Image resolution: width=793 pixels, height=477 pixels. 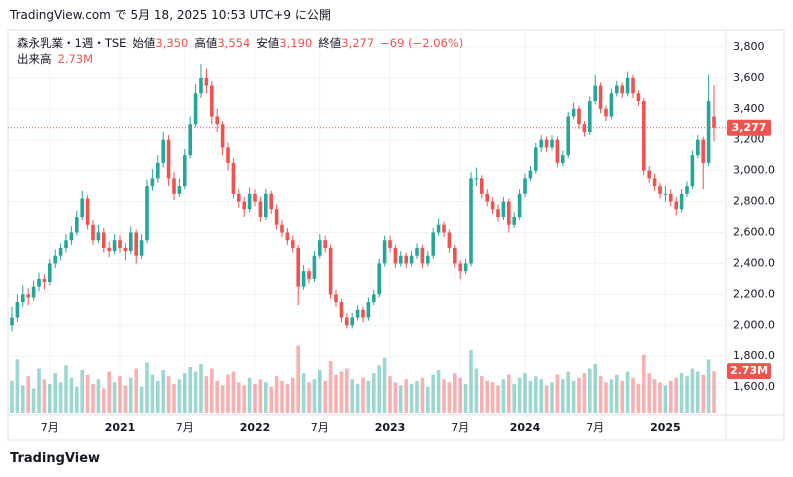 I want to click on x-tick-label: 2021, so click(x=120, y=427).